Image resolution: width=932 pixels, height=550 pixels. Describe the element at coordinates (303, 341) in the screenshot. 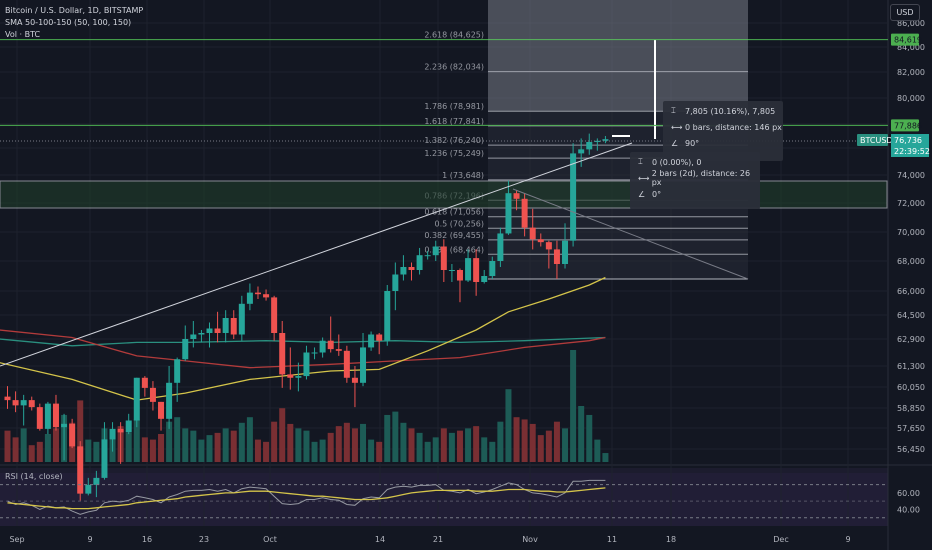

I see `sma-150-line` at that location.